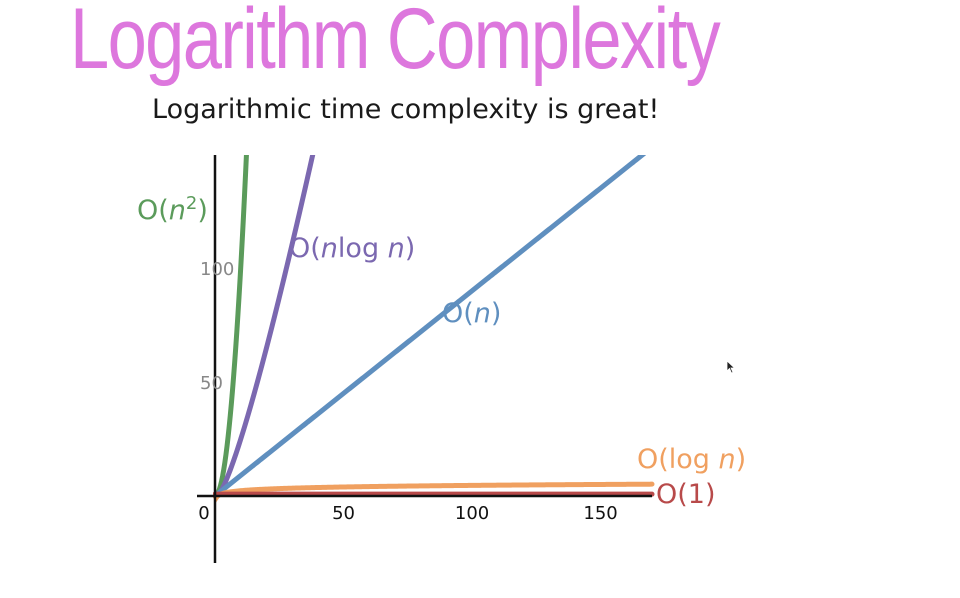 This screenshot has width=960, height=598. Describe the element at coordinates (211, 383) in the screenshot. I see `y-tick-label: 50` at that location.